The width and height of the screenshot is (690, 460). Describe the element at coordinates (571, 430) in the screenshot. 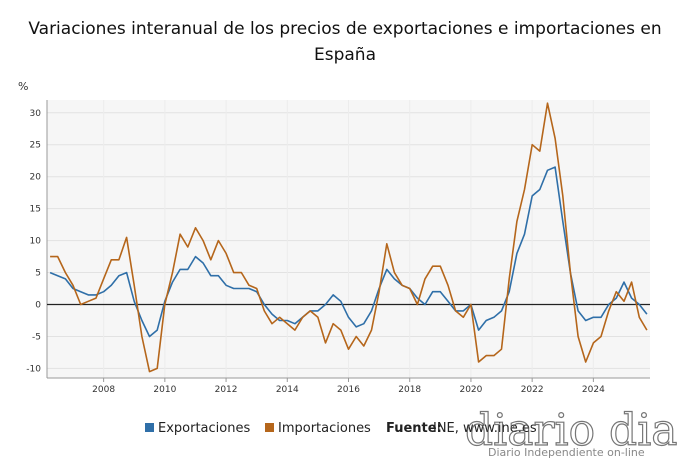

I see `watermark: diario dia` at that location.